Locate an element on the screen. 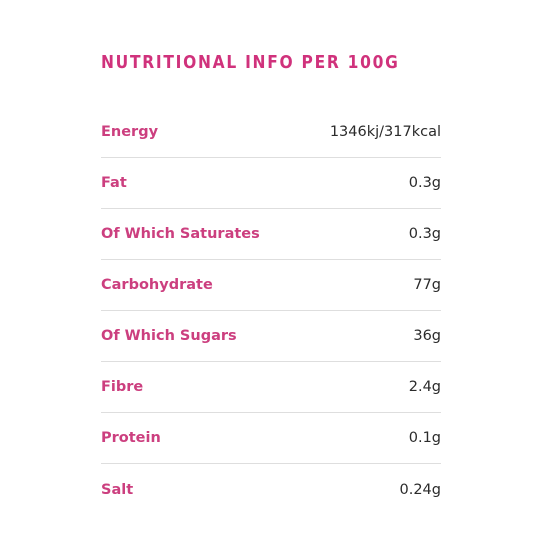  nutrient-label: Fat is located at coordinates (114, 183).